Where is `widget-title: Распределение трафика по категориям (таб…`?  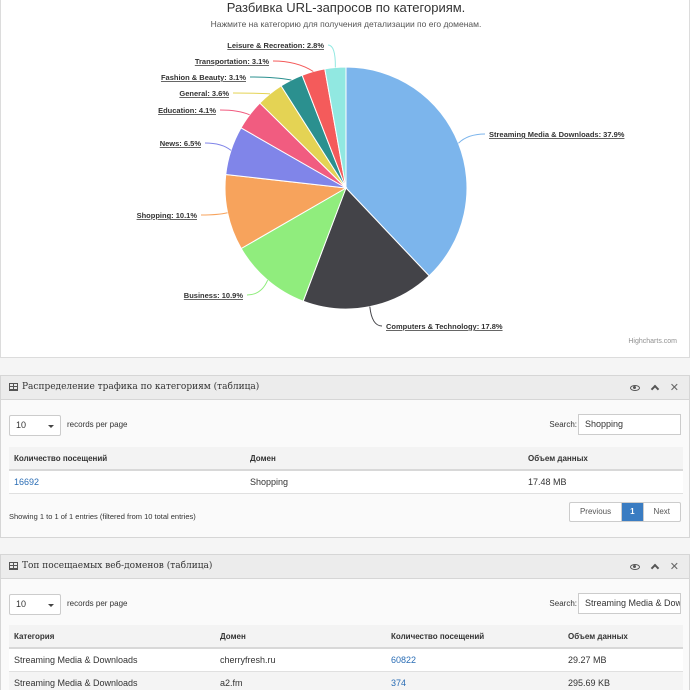
widget-title: Распределение трафика по категориям (таб… is located at coordinates (134, 387).